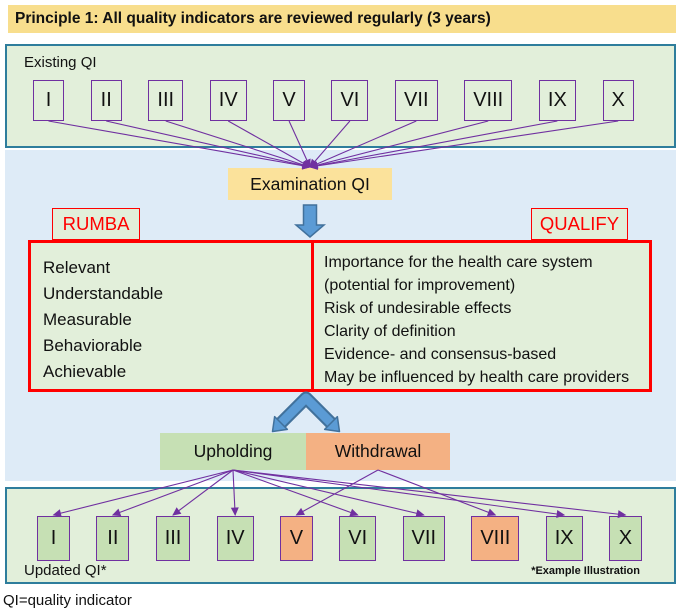  What do you see at coordinates (579, 224) in the screenshot?
I see `qualify-tag: QUALIFY` at bounding box center [579, 224].